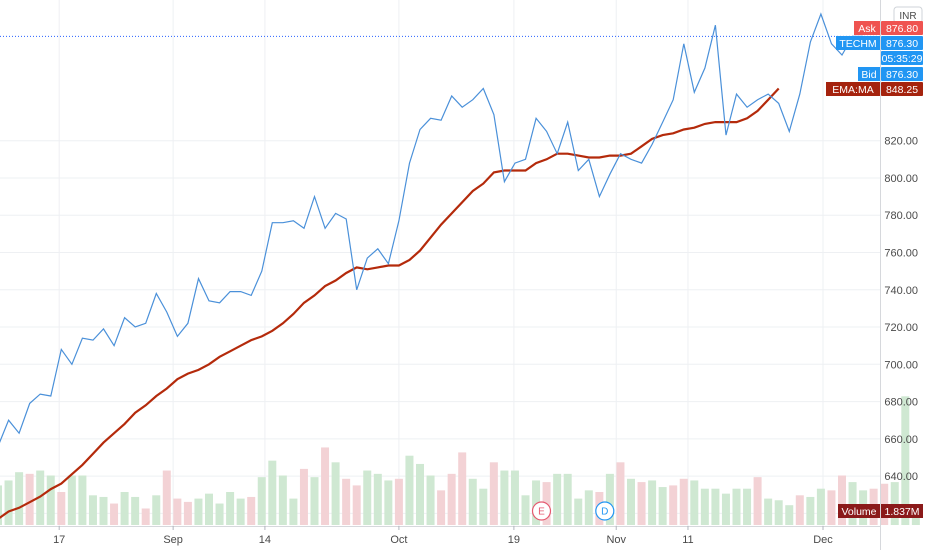 This screenshot has height=550, width=932. Describe the element at coordinates (398, 540) in the screenshot. I see `x-tick-label: Oct` at that location.